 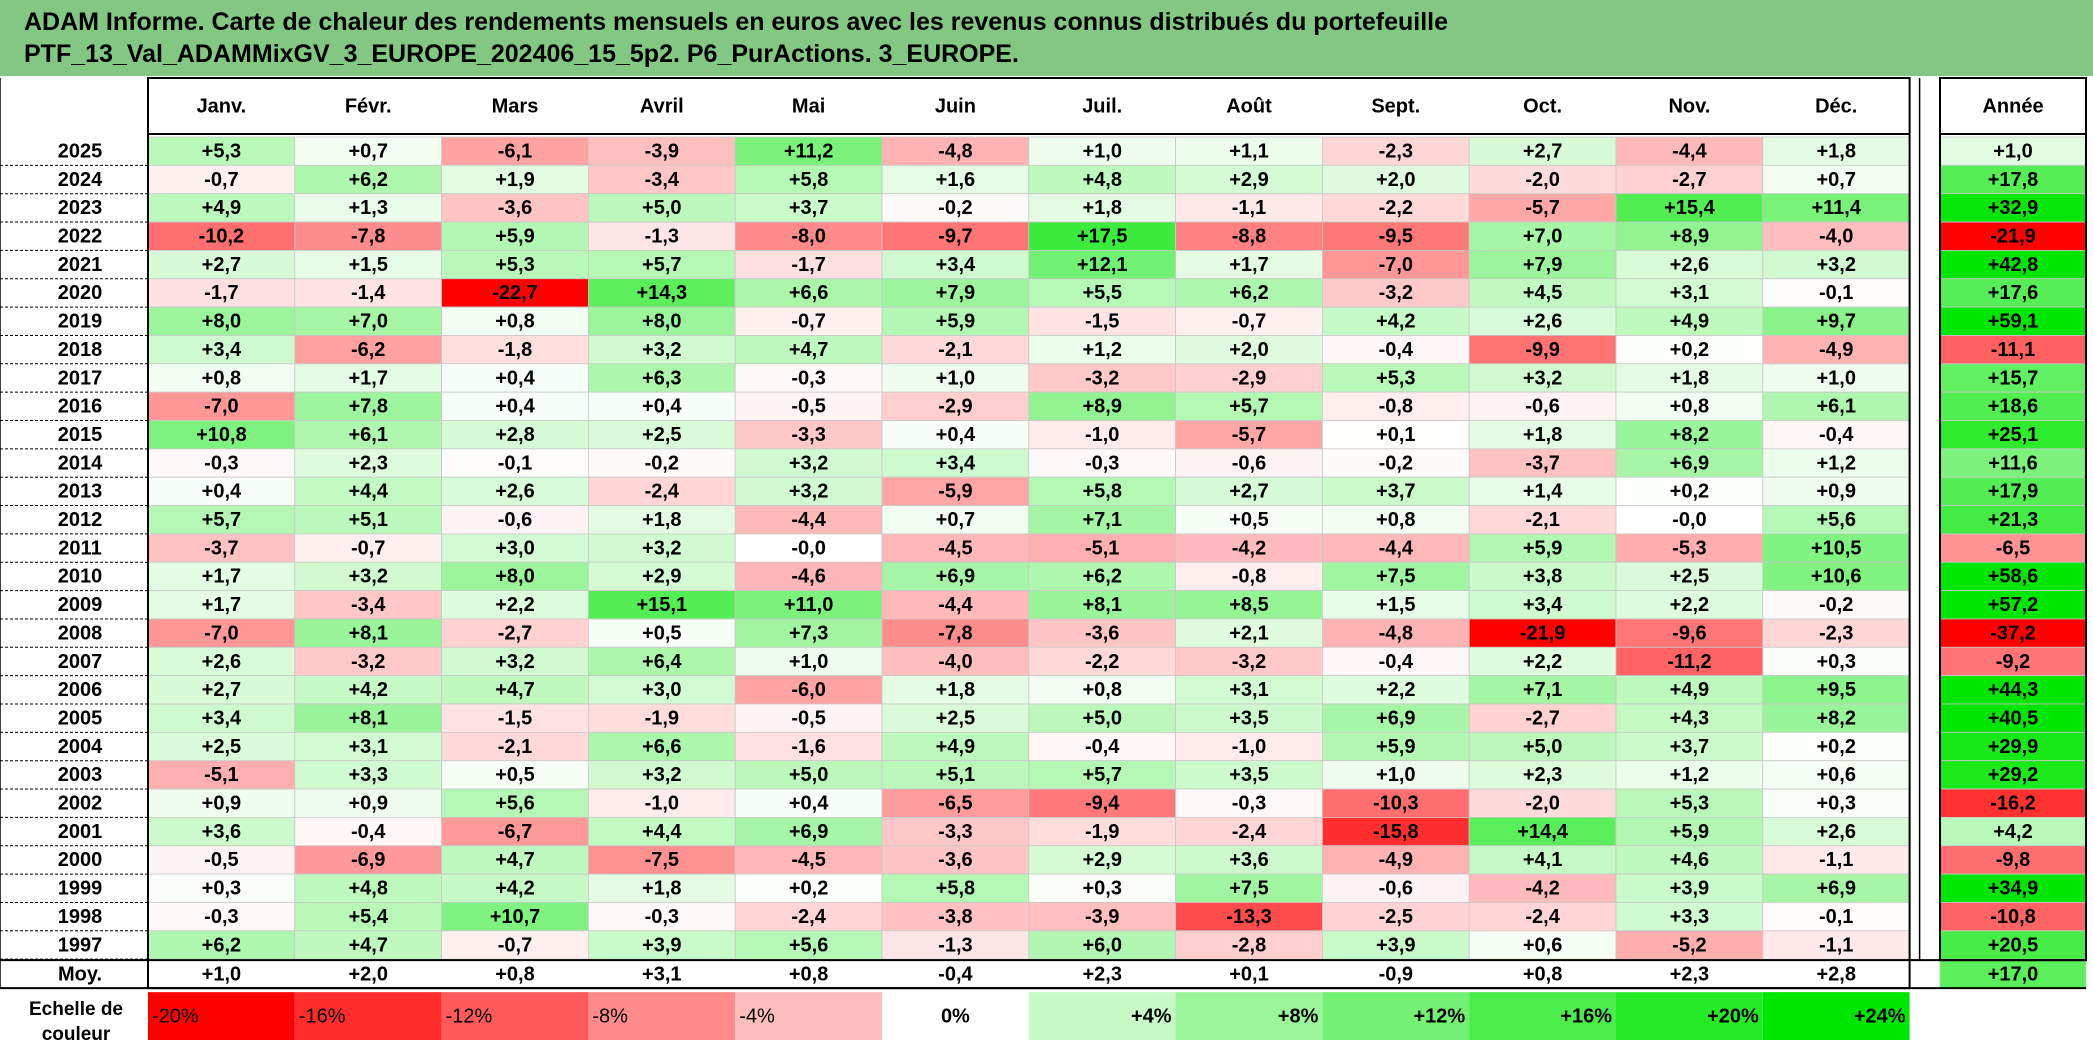 I want to click on cell-value: +1,5, so click(x=367, y=265).